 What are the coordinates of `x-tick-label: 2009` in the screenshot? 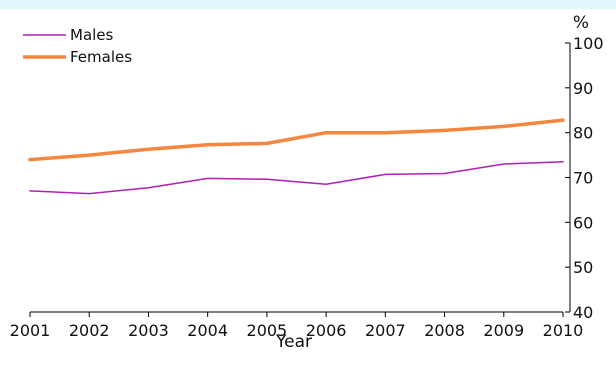 It's located at (503, 330).